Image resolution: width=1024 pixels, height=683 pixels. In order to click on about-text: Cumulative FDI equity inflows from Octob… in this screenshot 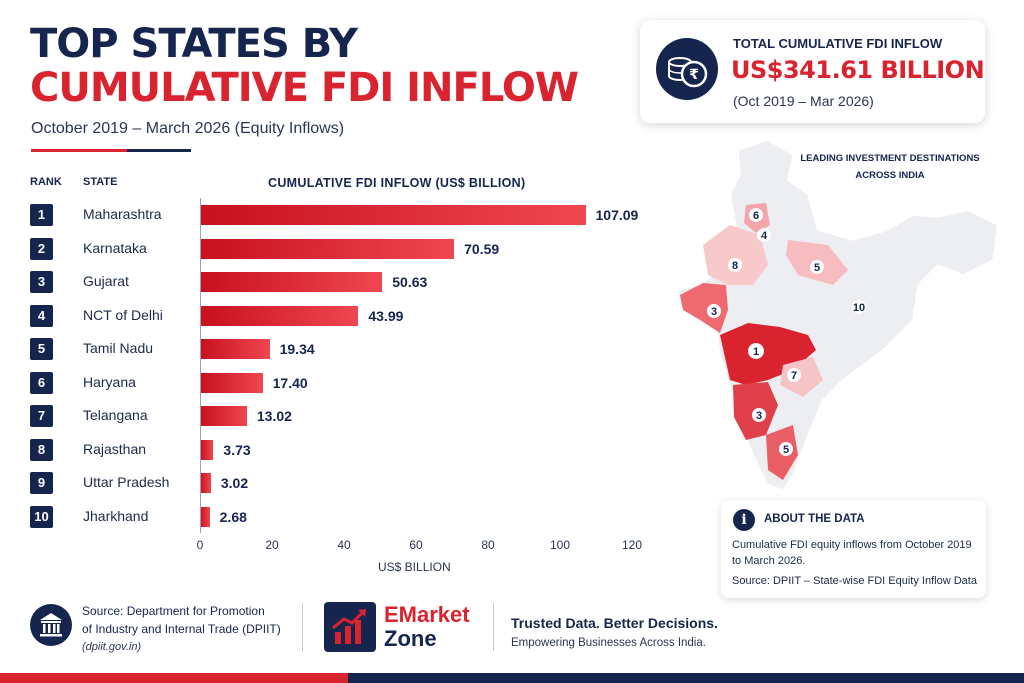, I will do `click(852, 553)`.